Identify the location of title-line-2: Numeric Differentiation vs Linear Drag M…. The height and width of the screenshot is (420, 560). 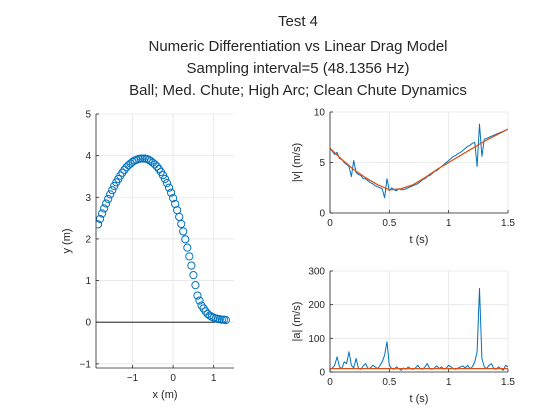
(297, 46).